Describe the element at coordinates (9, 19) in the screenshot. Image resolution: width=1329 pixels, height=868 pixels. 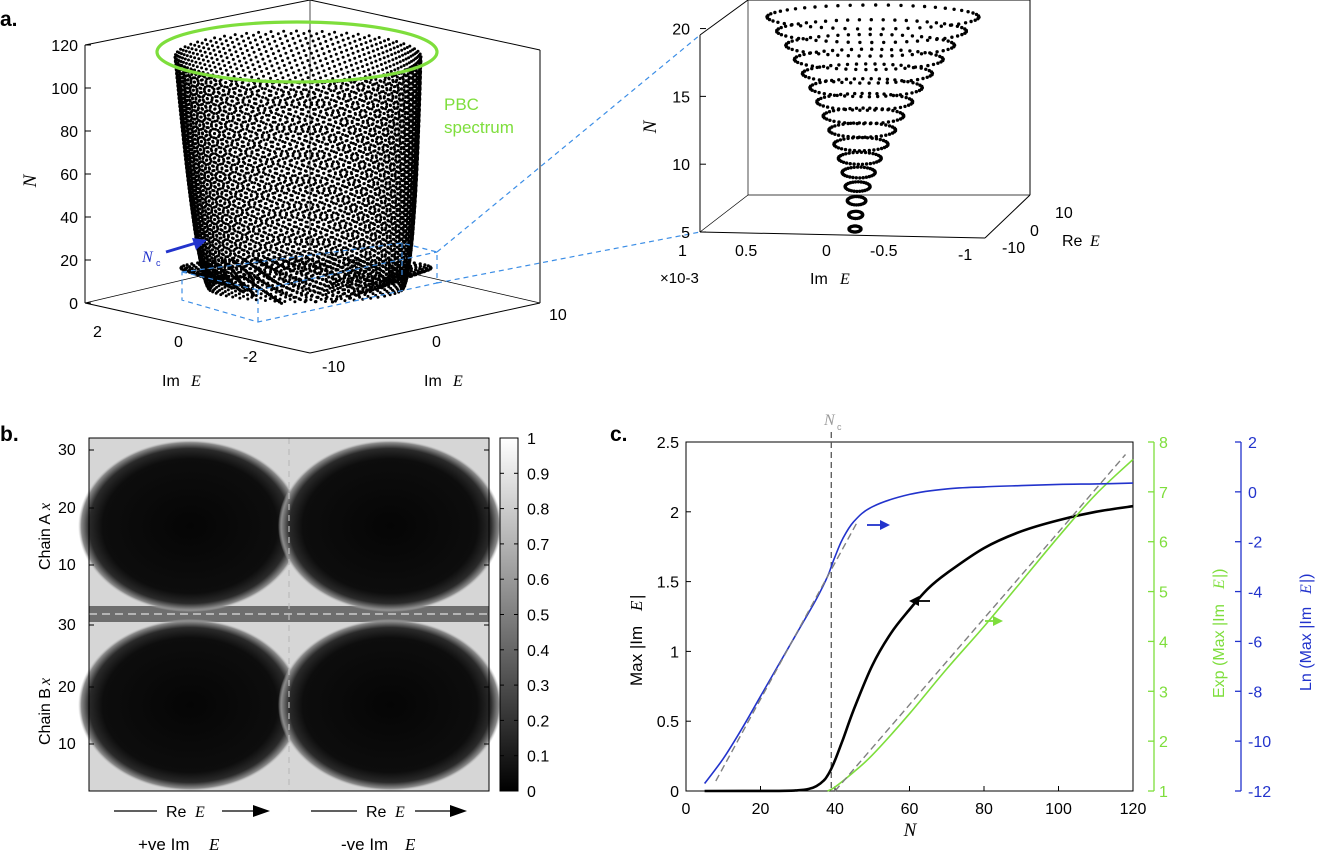
I see `panel-label-a: a.` at that location.